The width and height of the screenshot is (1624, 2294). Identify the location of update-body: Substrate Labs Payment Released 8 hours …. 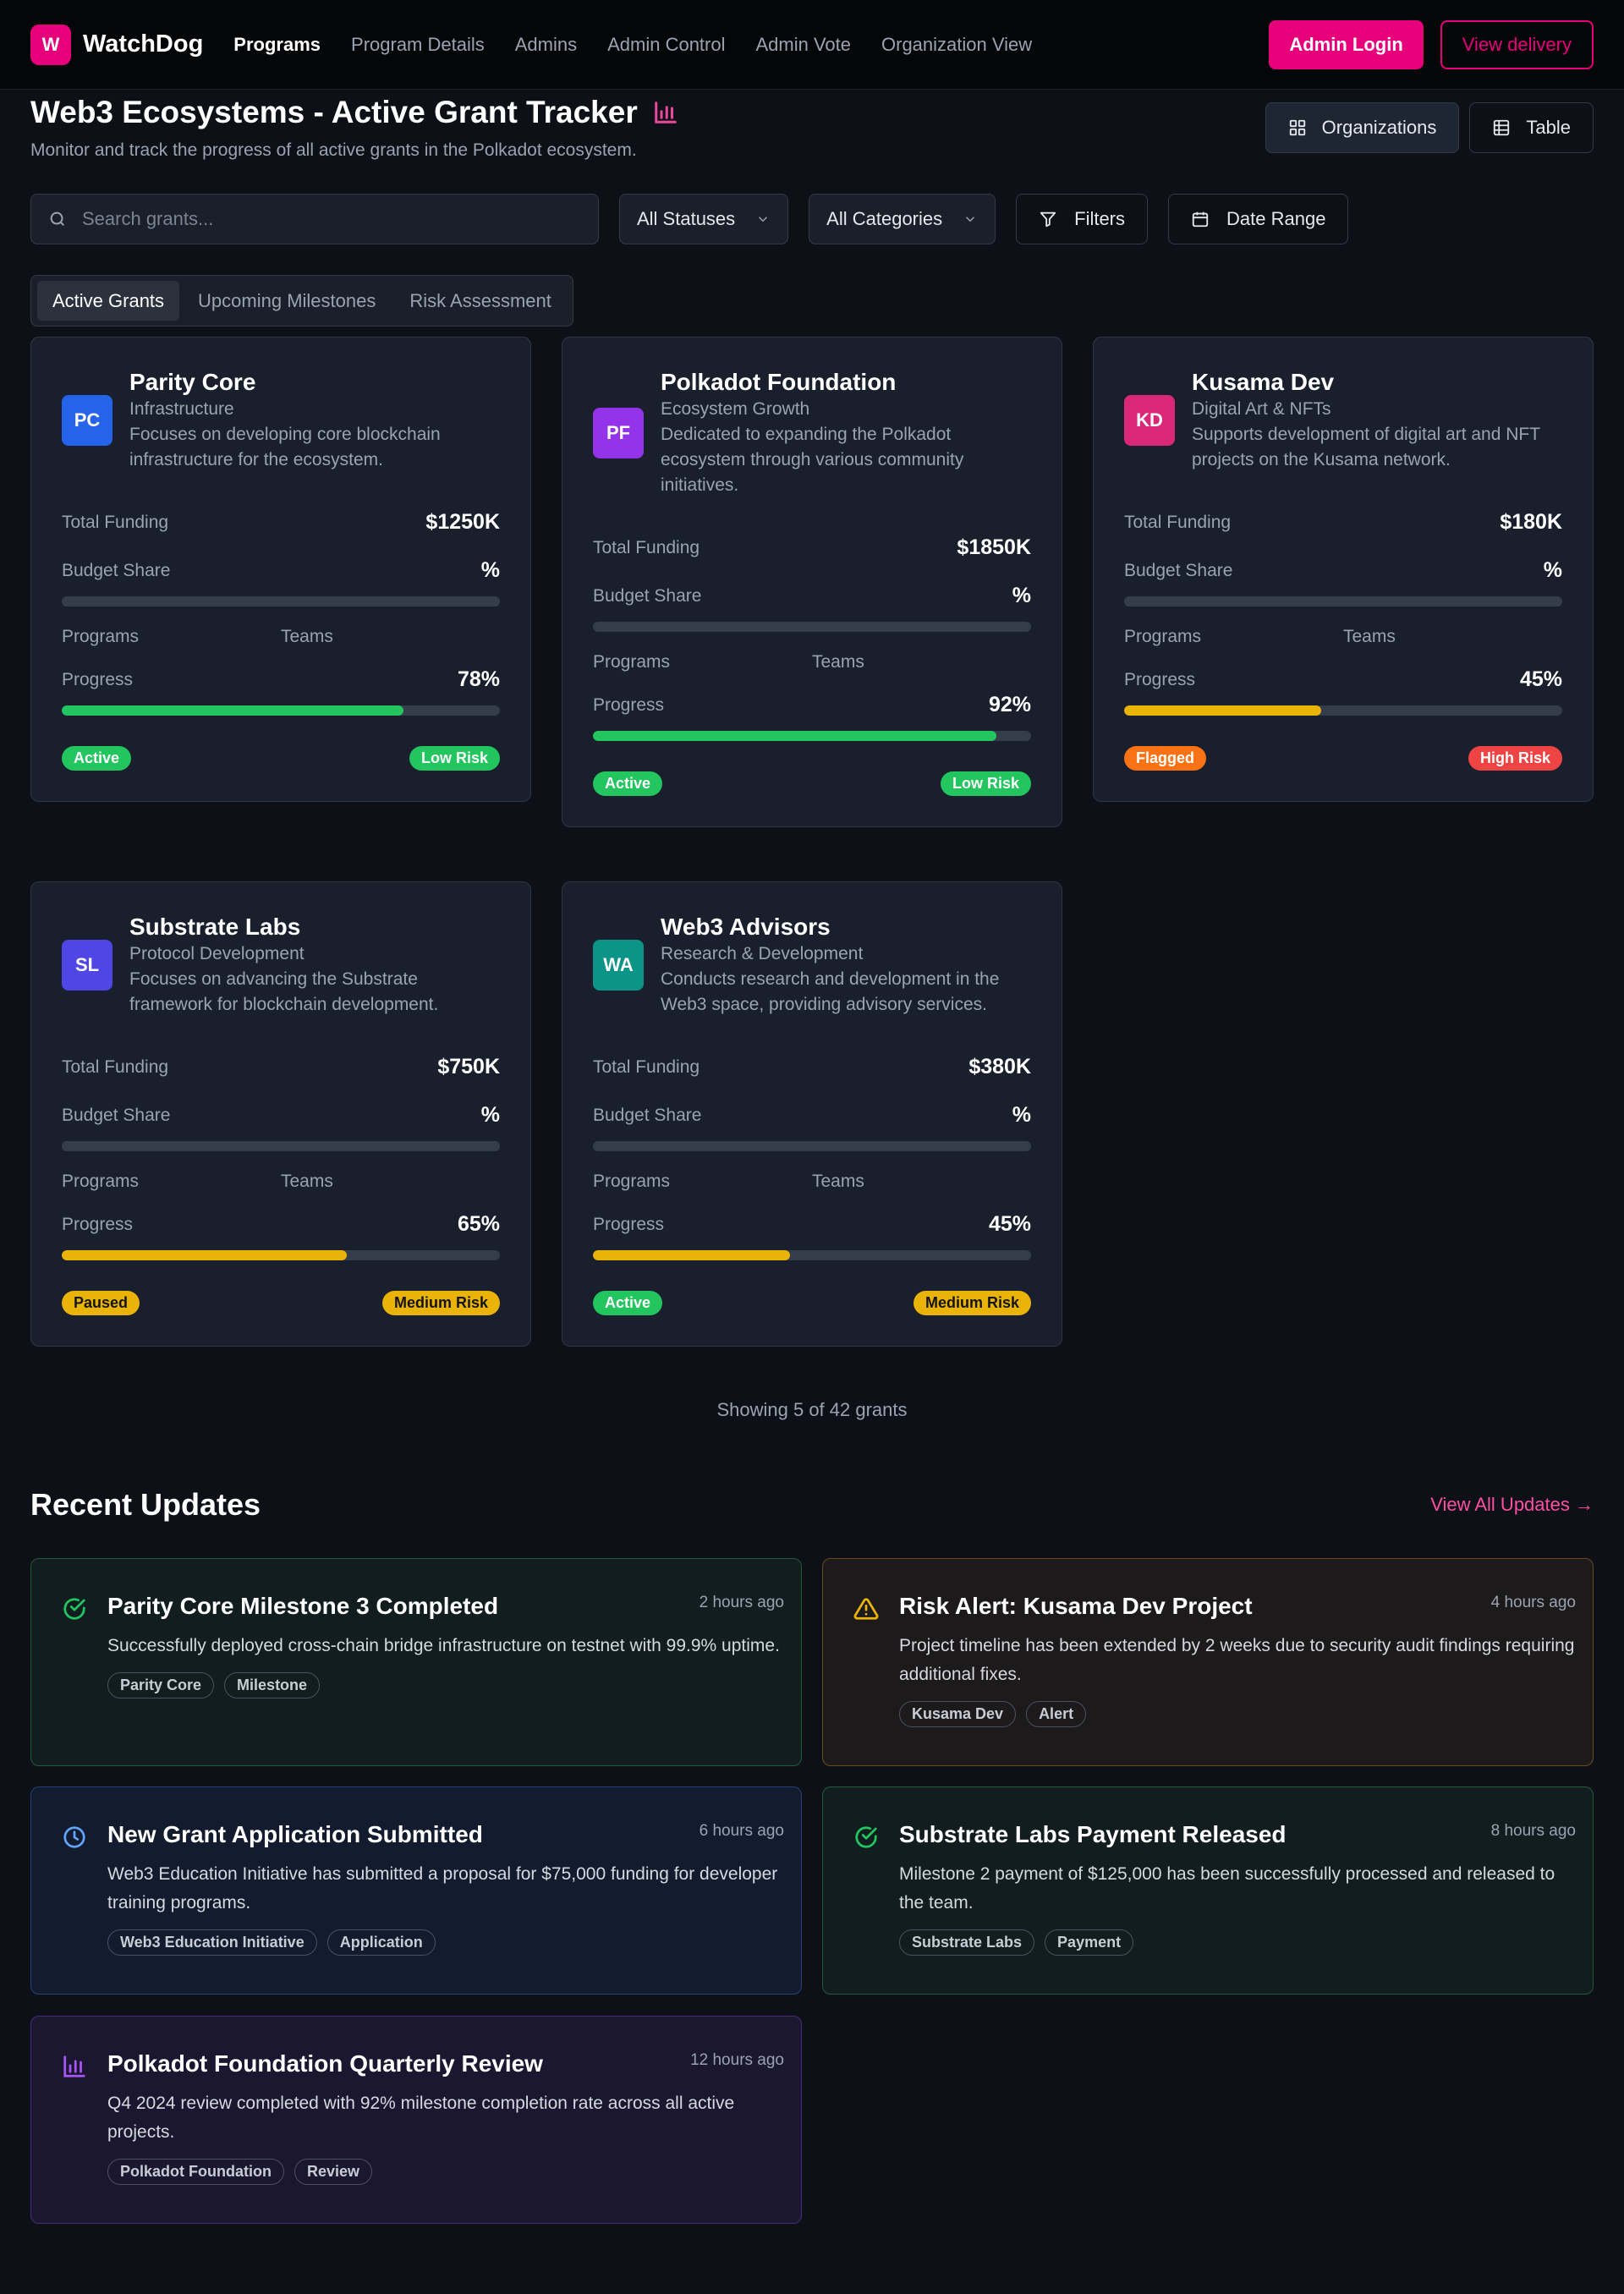
(1238, 1906).